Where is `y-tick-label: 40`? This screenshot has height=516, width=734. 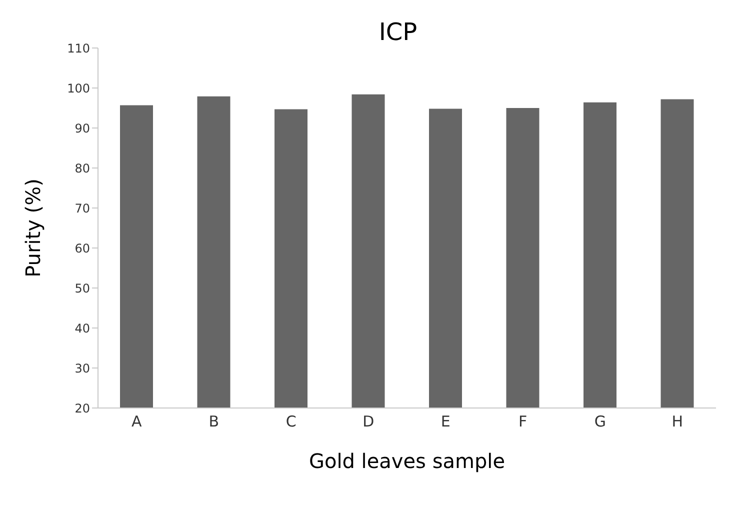 y-tick-label: 40 is located at coordinates (82, 328).